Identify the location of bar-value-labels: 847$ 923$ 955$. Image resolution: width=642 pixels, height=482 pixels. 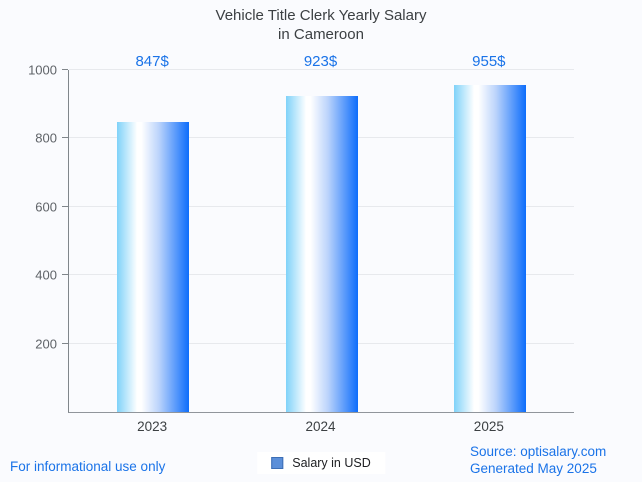
(320, 63).